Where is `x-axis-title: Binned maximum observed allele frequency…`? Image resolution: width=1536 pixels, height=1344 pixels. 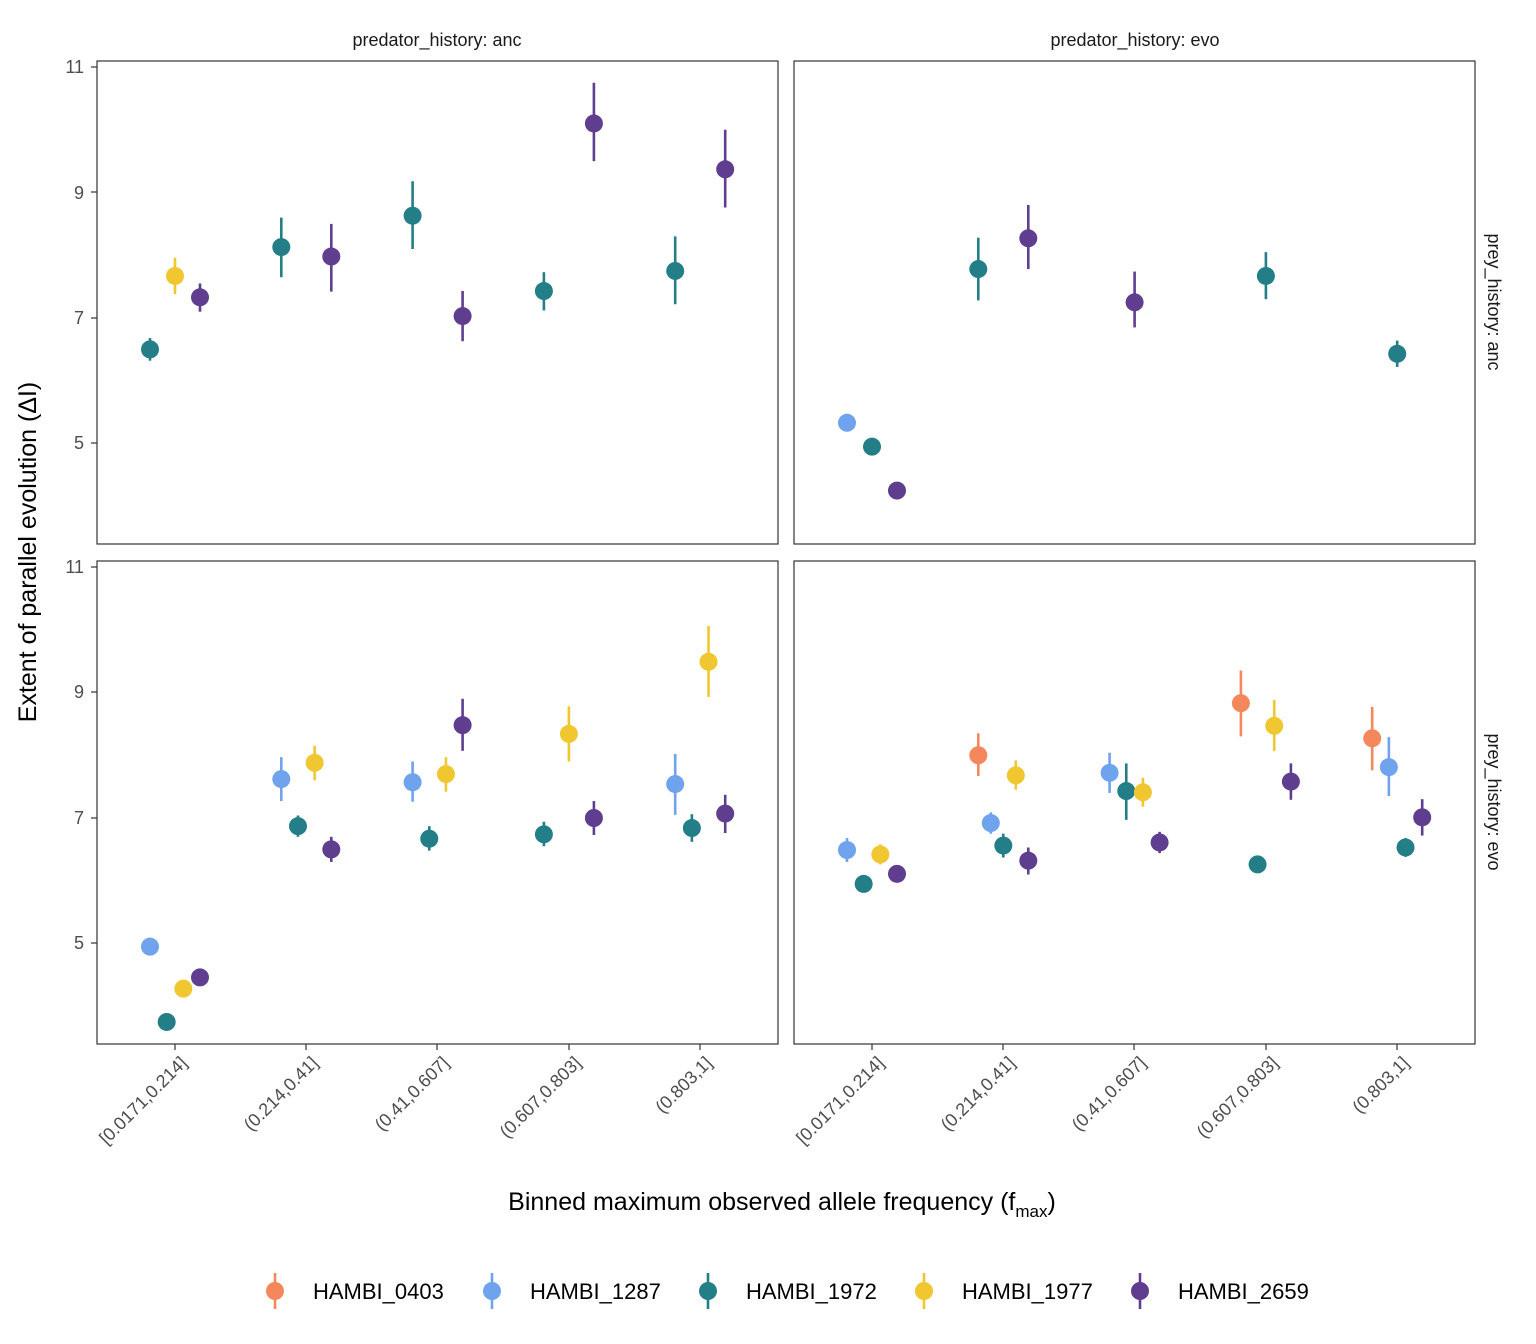 x-axis-title: Binned maximum observed allele frequency… is located at coordinates (782, 1204).